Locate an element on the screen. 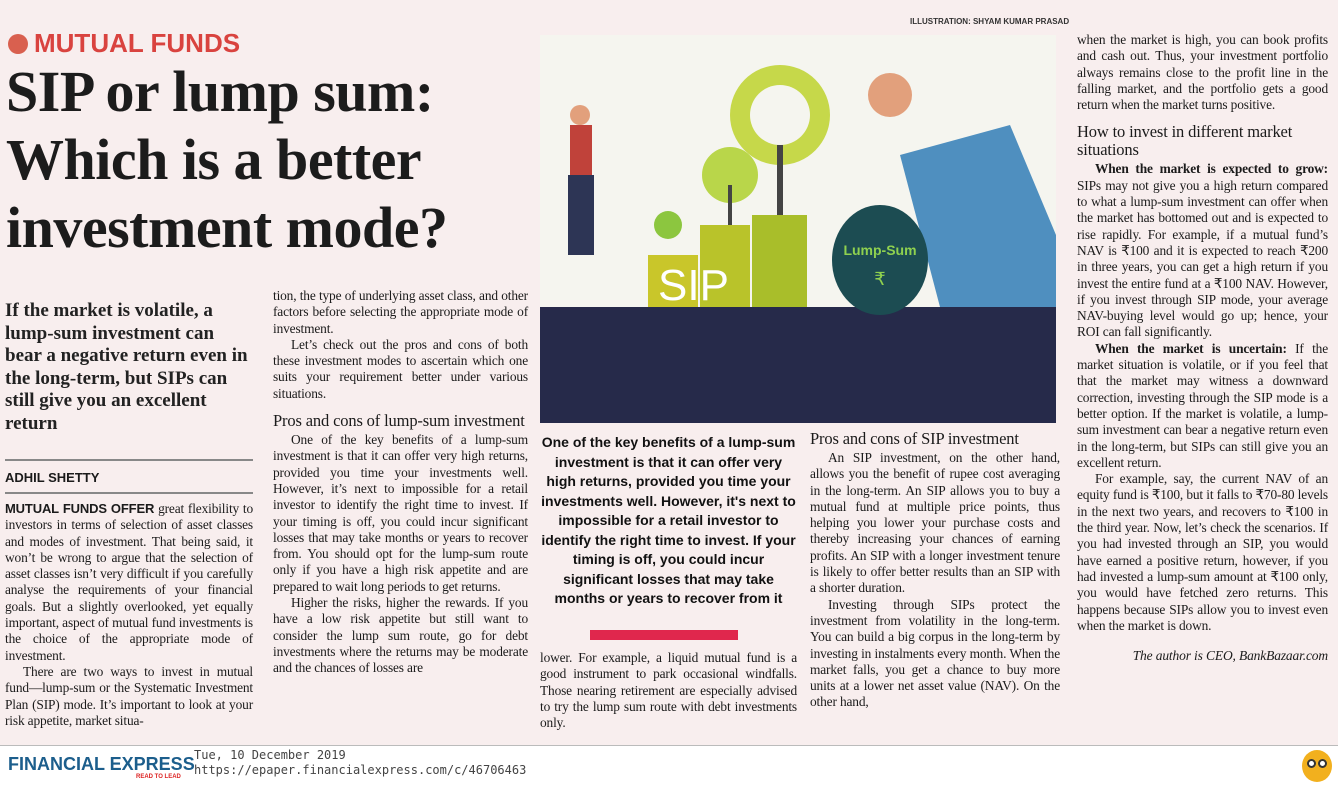 The height and width of the screenshot is (786, 1338). section-kicker: MUTUAL FUNDS is located at coordinates (124, 43).